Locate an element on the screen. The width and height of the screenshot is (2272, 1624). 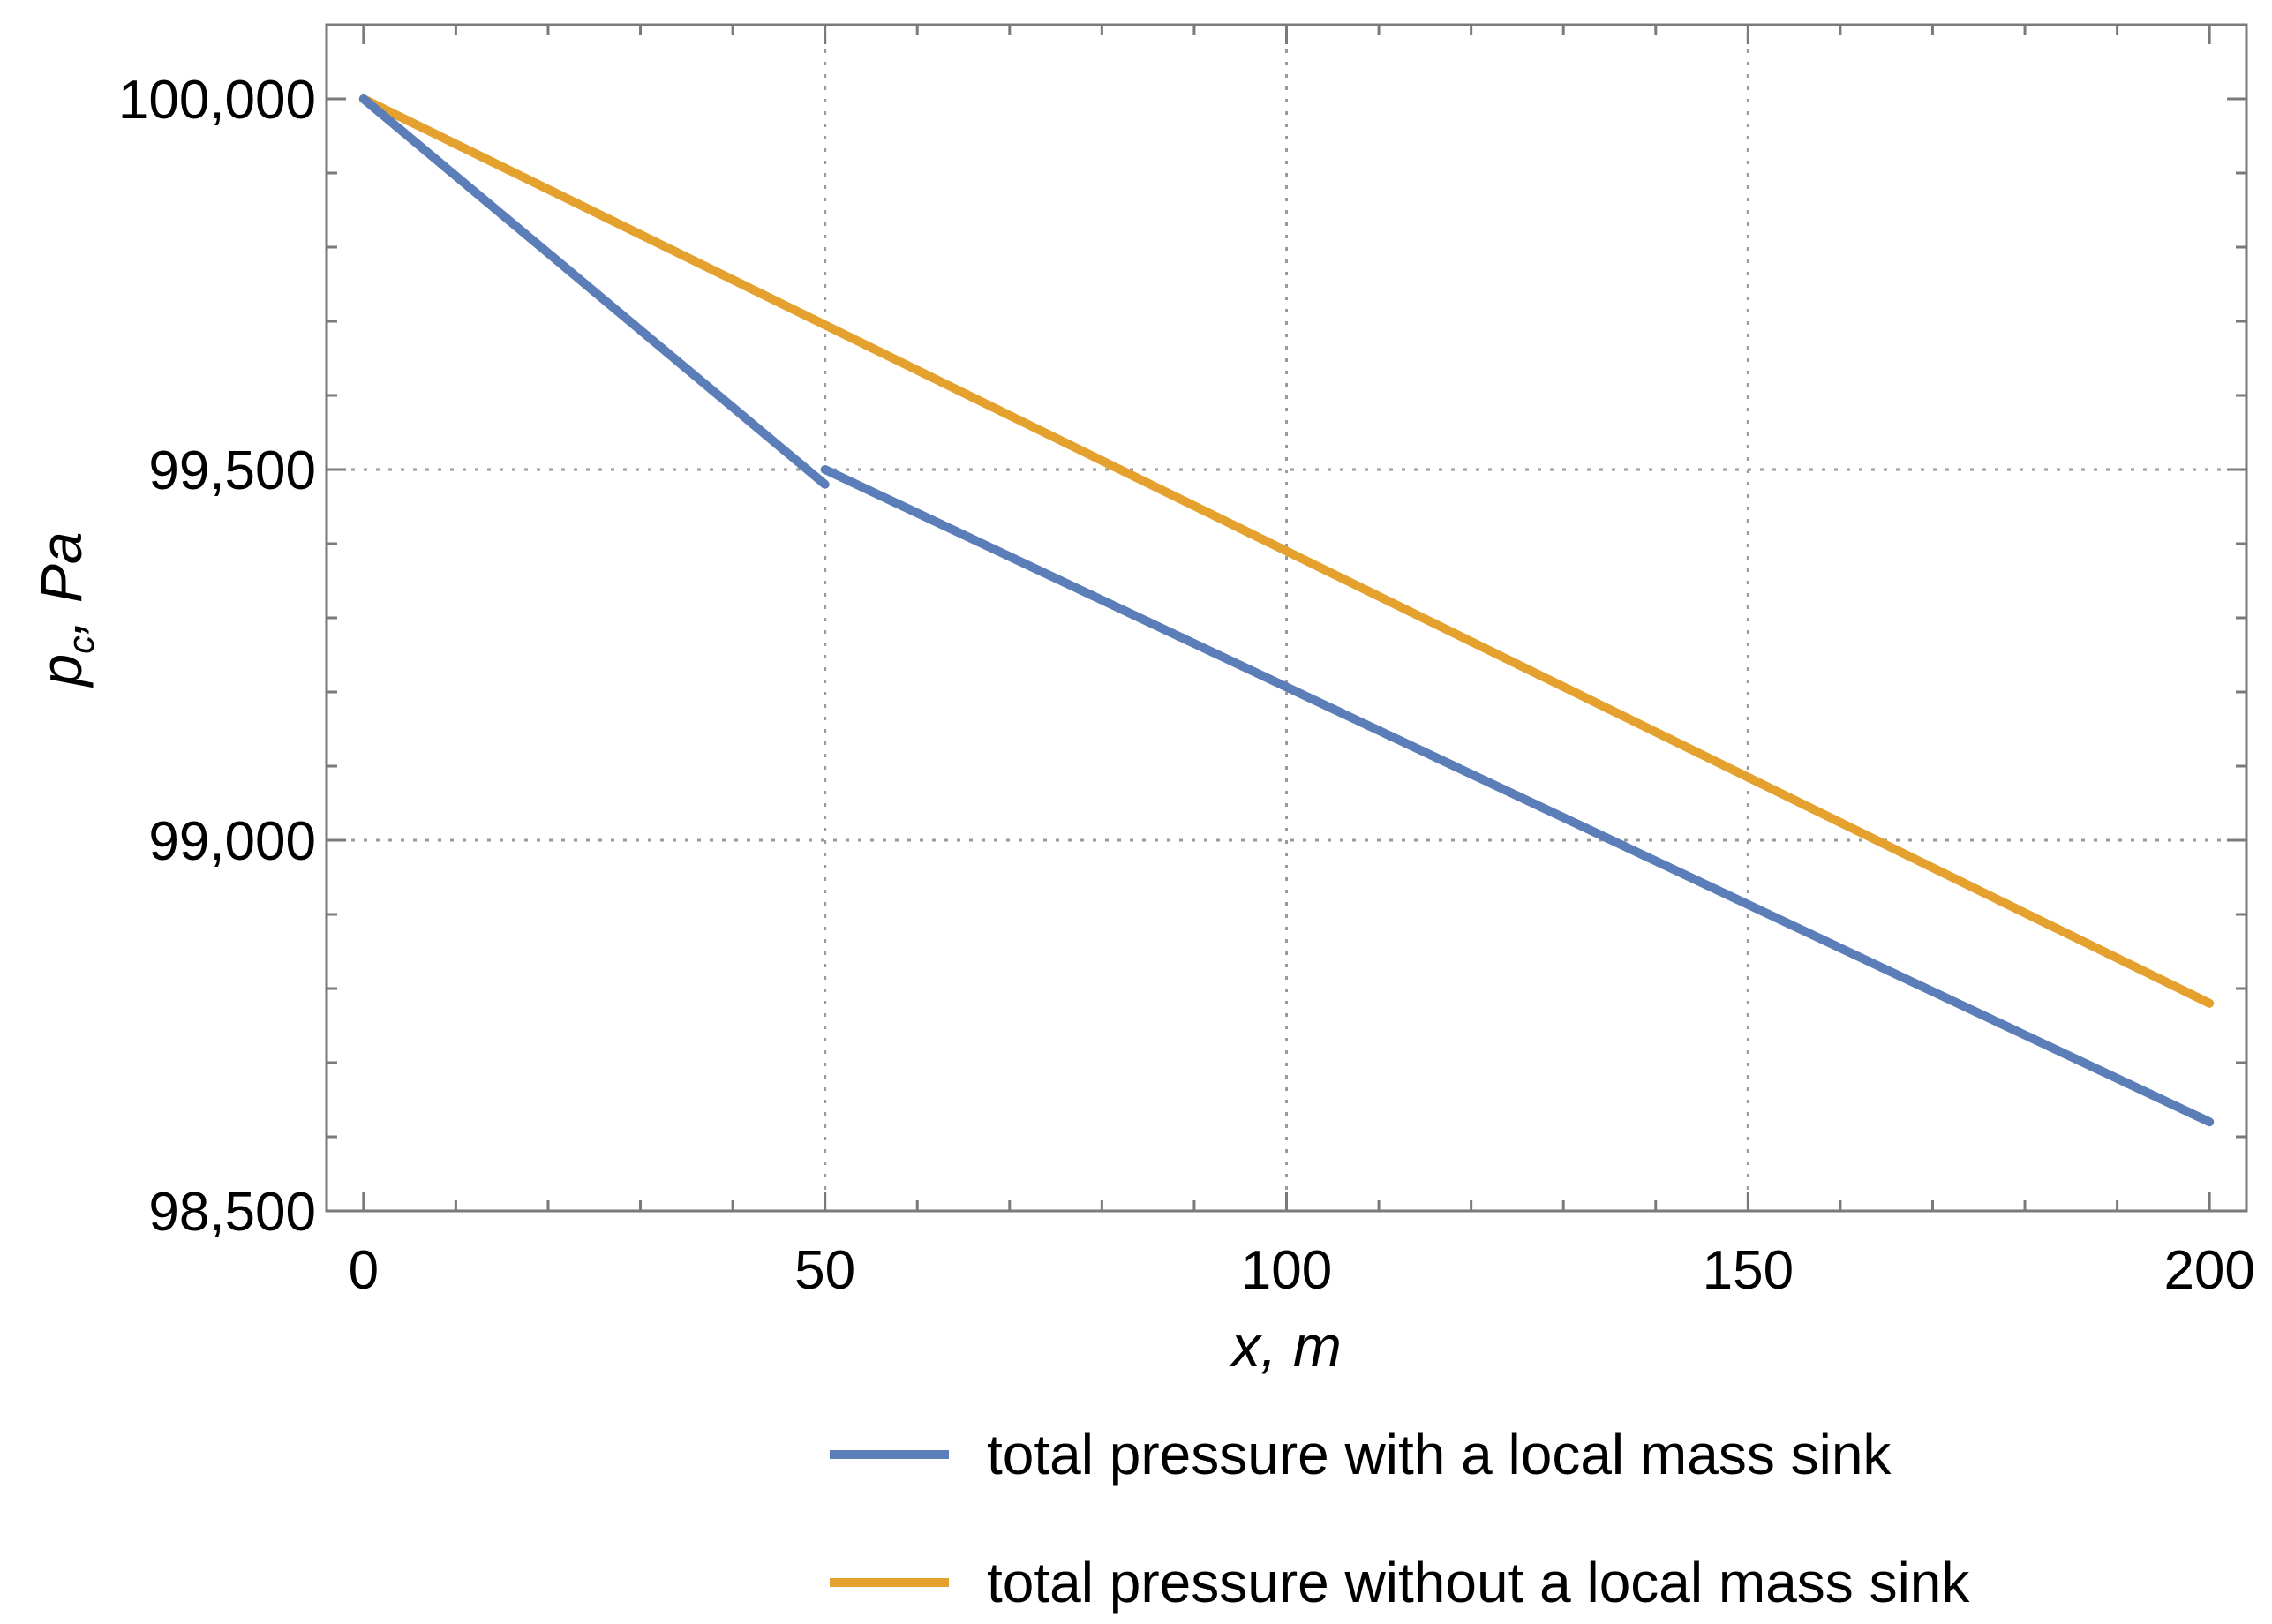
svg-text: pc, Pa is located at coordinates (65, 609).